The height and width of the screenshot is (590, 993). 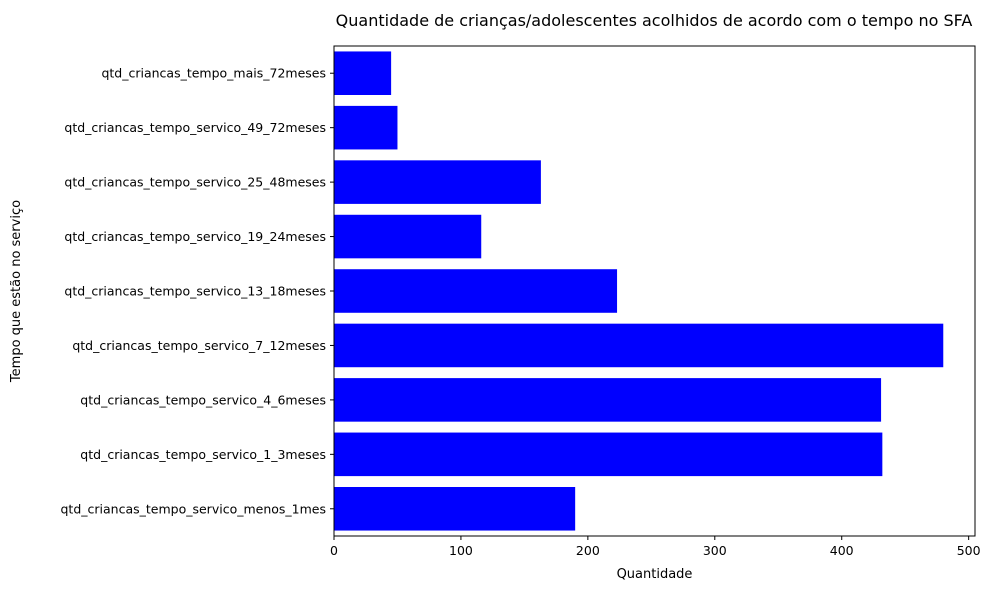 What do you see at coordinates (608, 454) in the screenshot?
I see `bar-qtd_criancas_tempo_servico_1_3meses` at bounding box center [608, 454].